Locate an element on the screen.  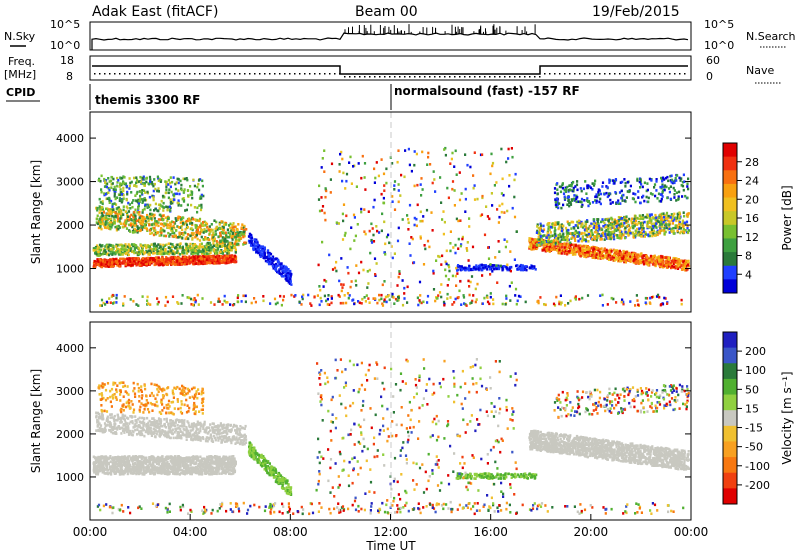
cpid-mode-2: normalsound (fast) -157 RF is located at coordinates (487, 91).